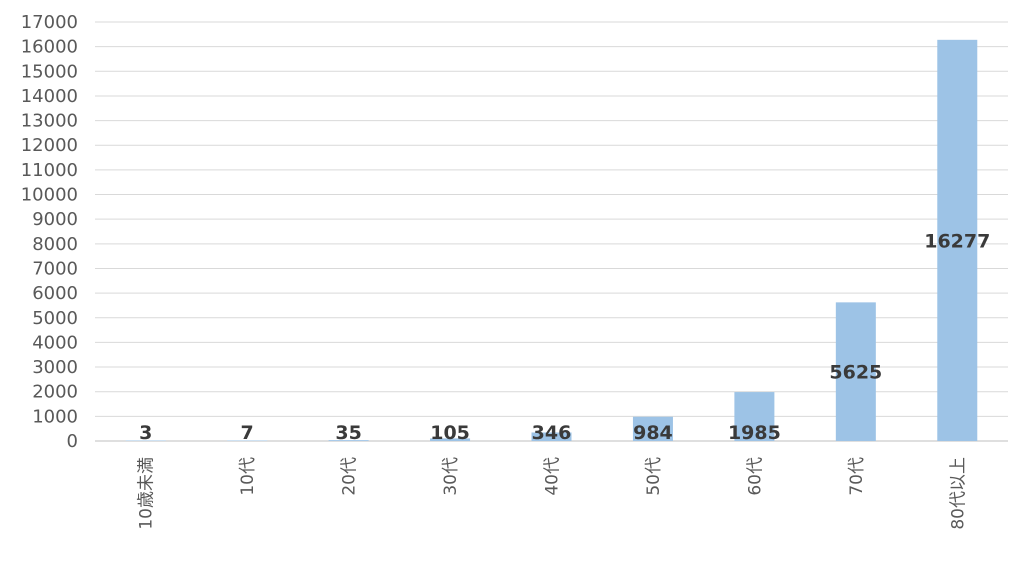  What do you see at coordinates (55, 367) in the screenshot?
I see `y-tick-label: 3000` at bounding box center [55, 367].